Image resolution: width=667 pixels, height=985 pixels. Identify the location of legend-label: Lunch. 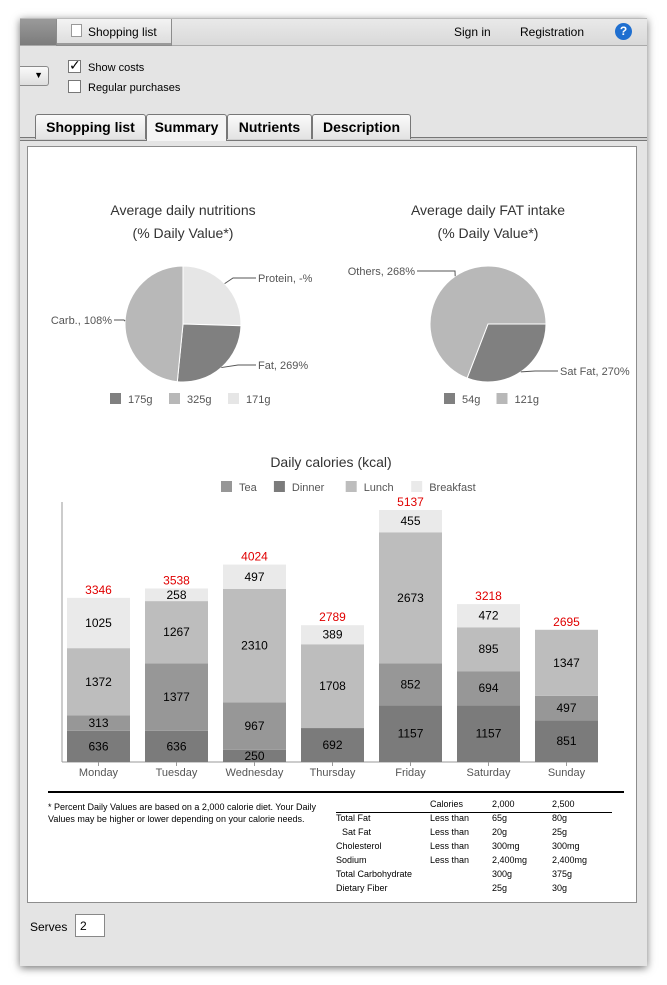
(379, 488).